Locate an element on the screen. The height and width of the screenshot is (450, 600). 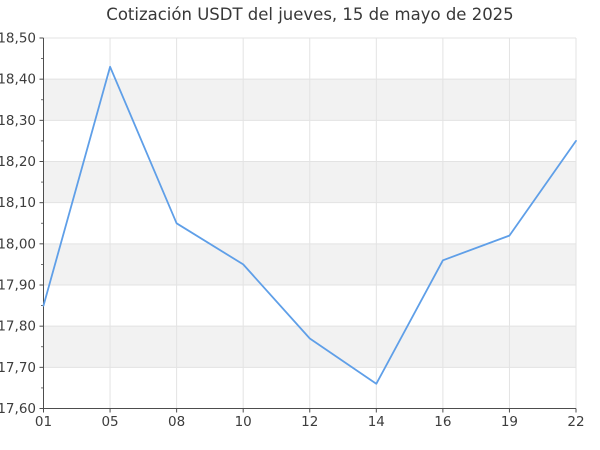
x-tick-label: 19 is located at coordinates (509, 422).